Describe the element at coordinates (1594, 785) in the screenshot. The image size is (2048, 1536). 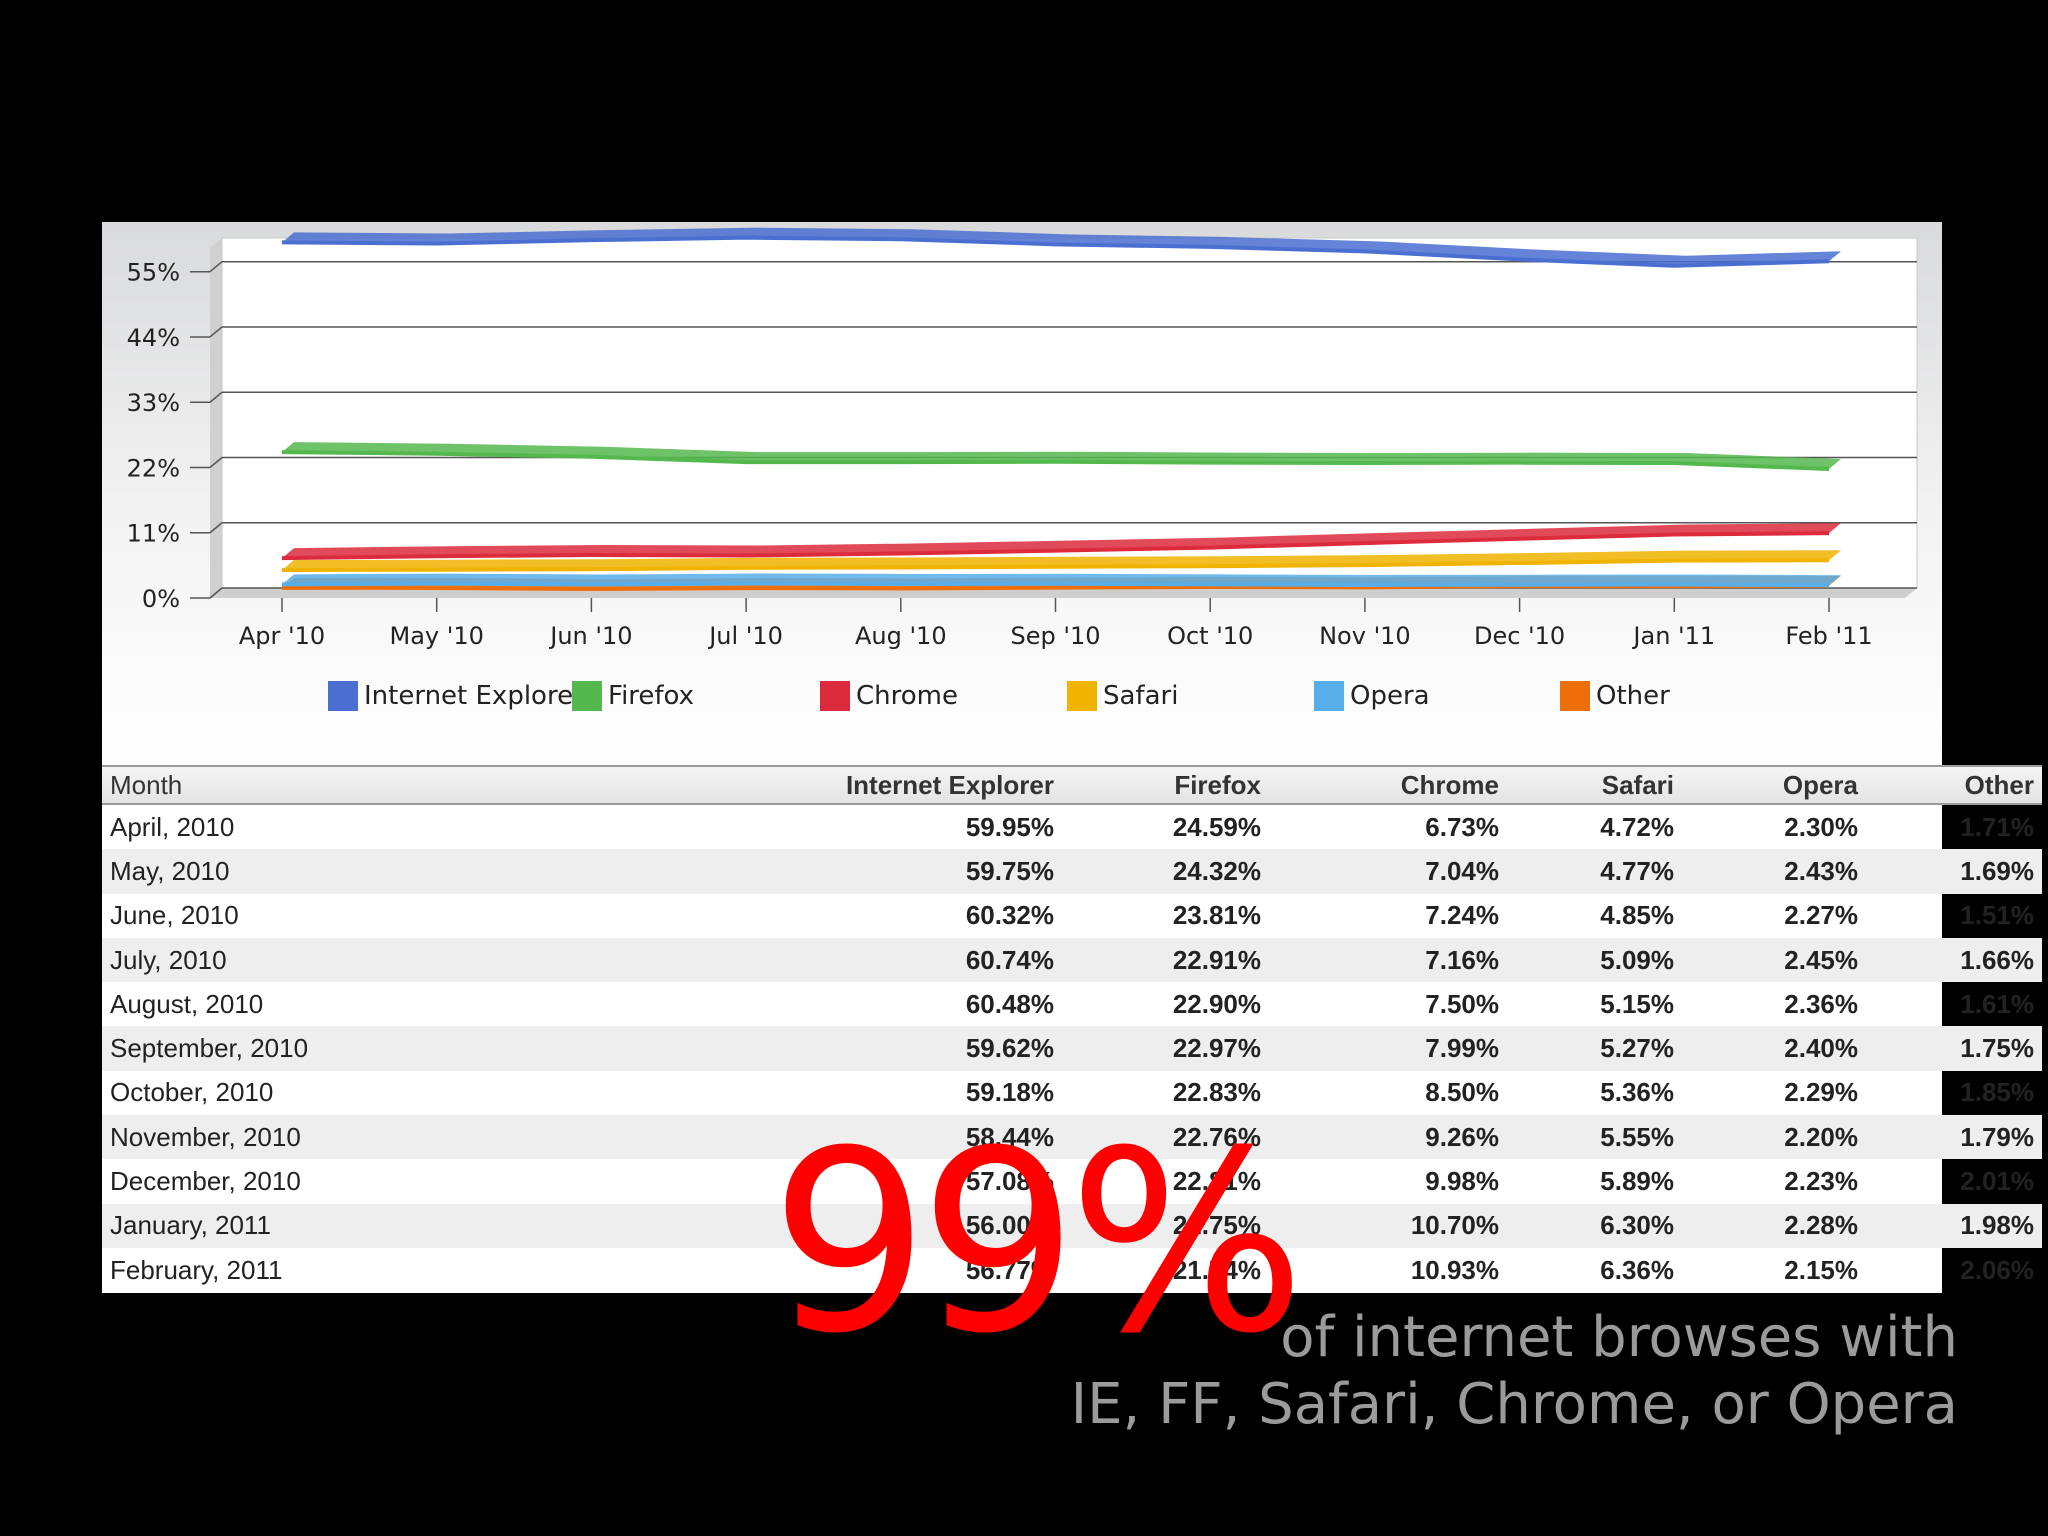
I see `column-header: Safari` at that location.